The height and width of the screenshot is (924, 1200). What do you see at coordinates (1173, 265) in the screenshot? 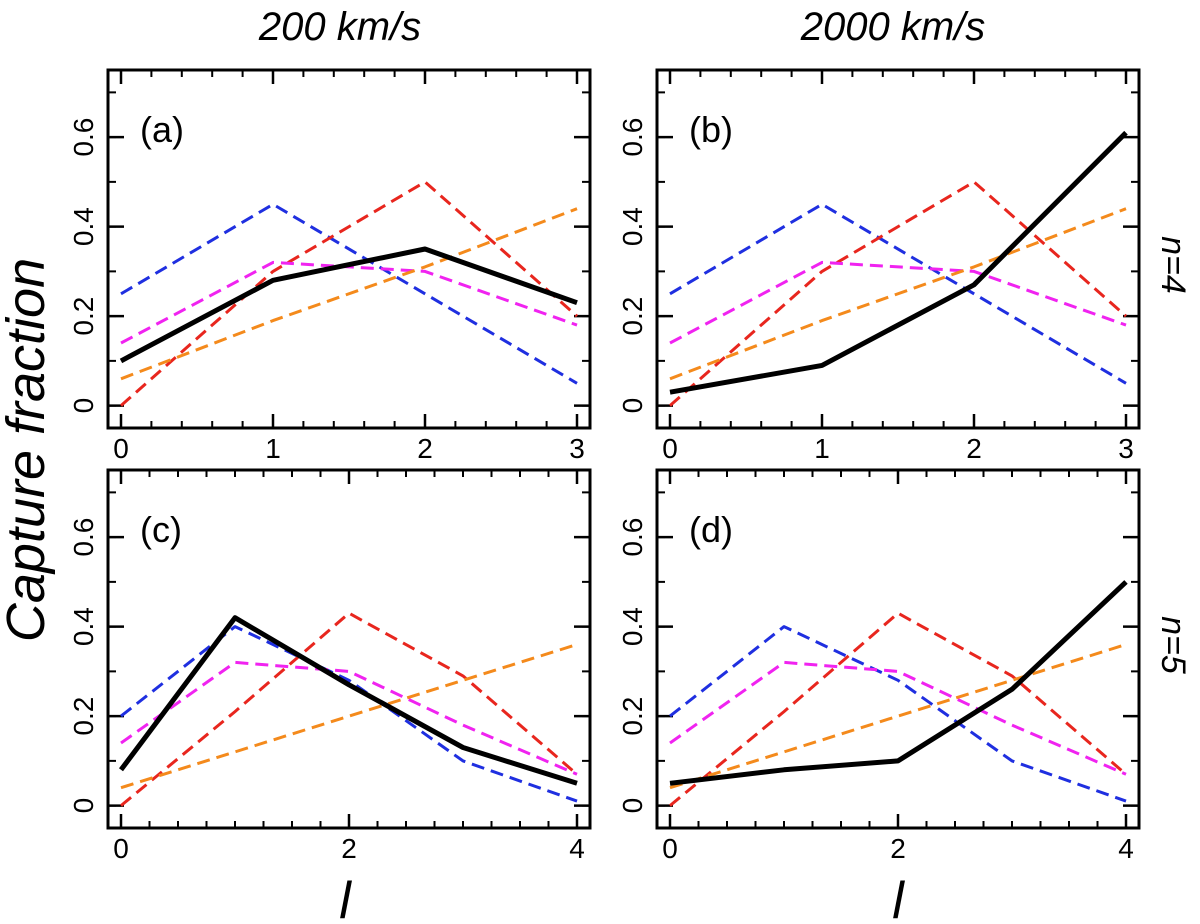
I see `row-label-top: n=4` at bounding box center [1173, 265].